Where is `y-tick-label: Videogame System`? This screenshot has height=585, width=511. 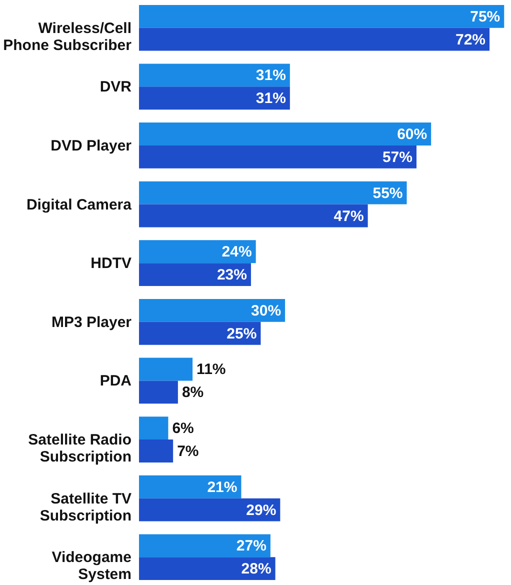 y-tick-label: Videogame System is located at coordinates (92, 566).